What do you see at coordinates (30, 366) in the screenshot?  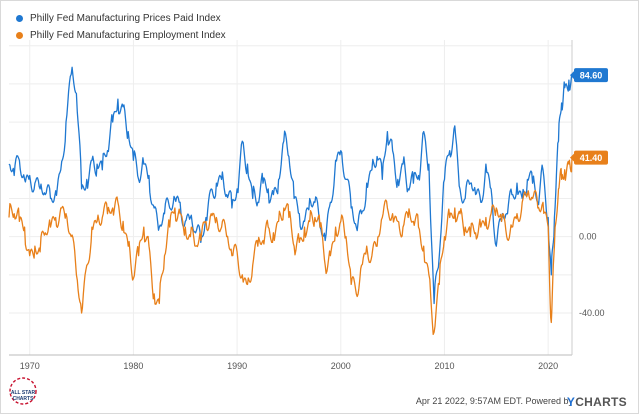 I see `x-tick-label: 1970` at bounding box center [30, 366].